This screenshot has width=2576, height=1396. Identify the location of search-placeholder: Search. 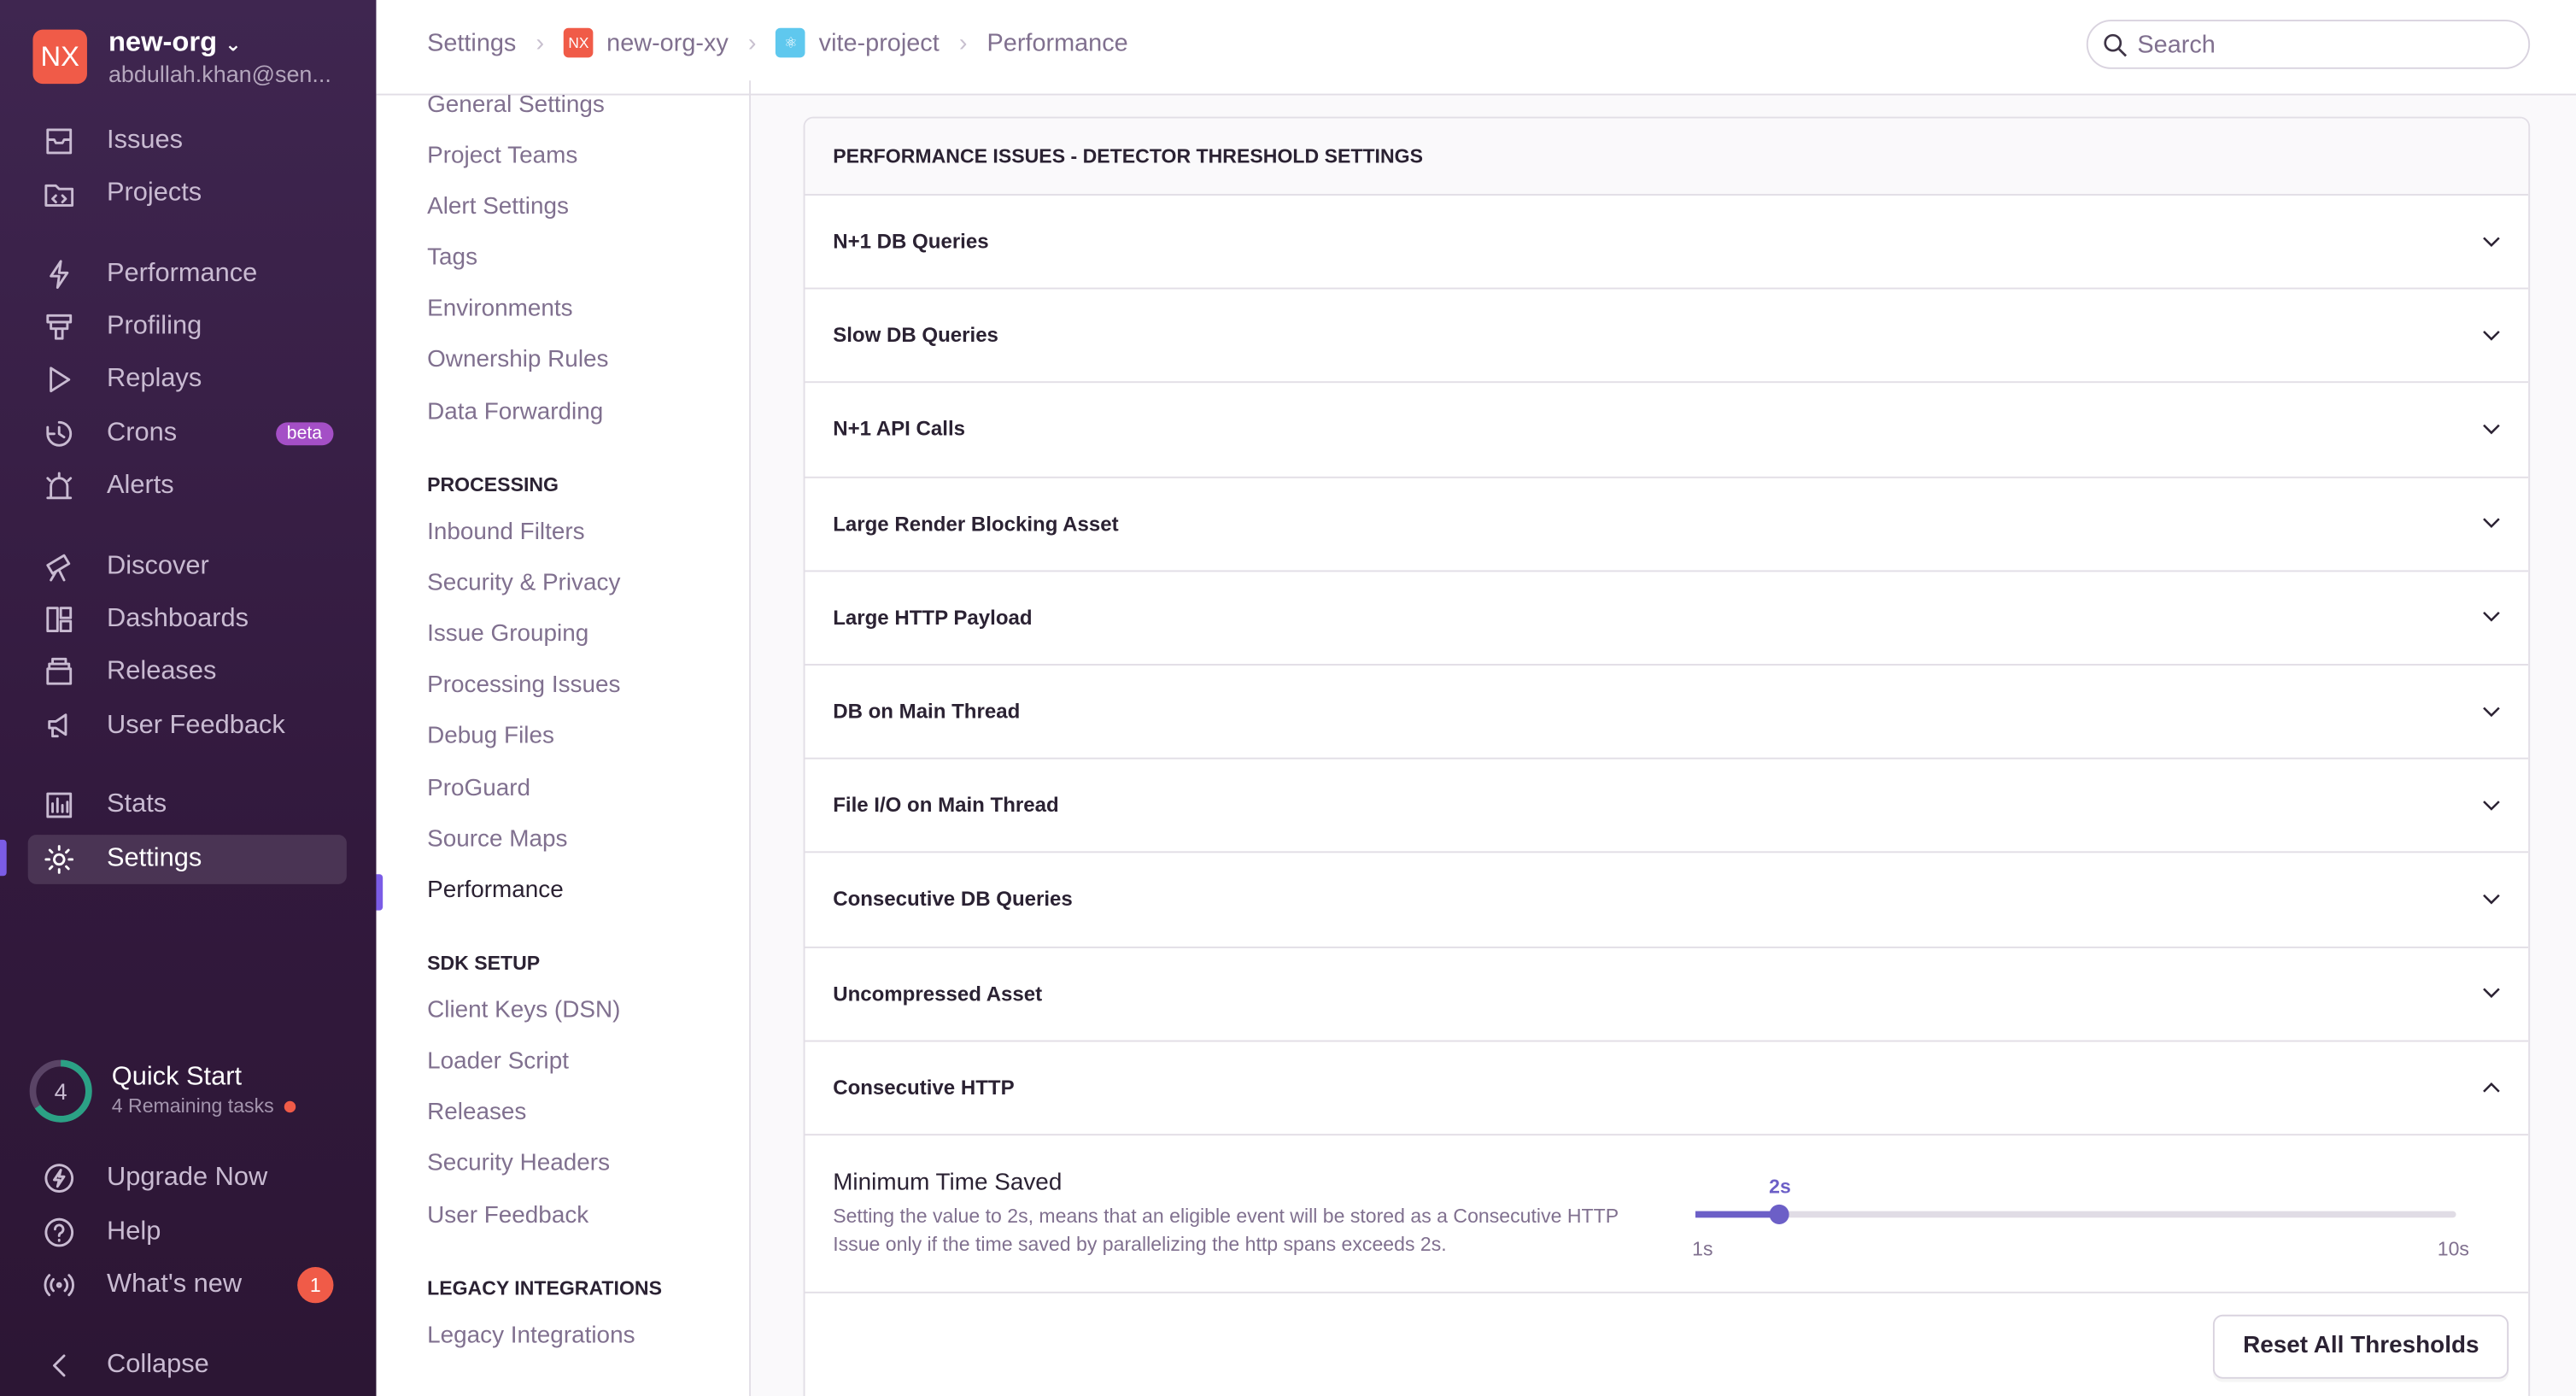
(2176, 44).